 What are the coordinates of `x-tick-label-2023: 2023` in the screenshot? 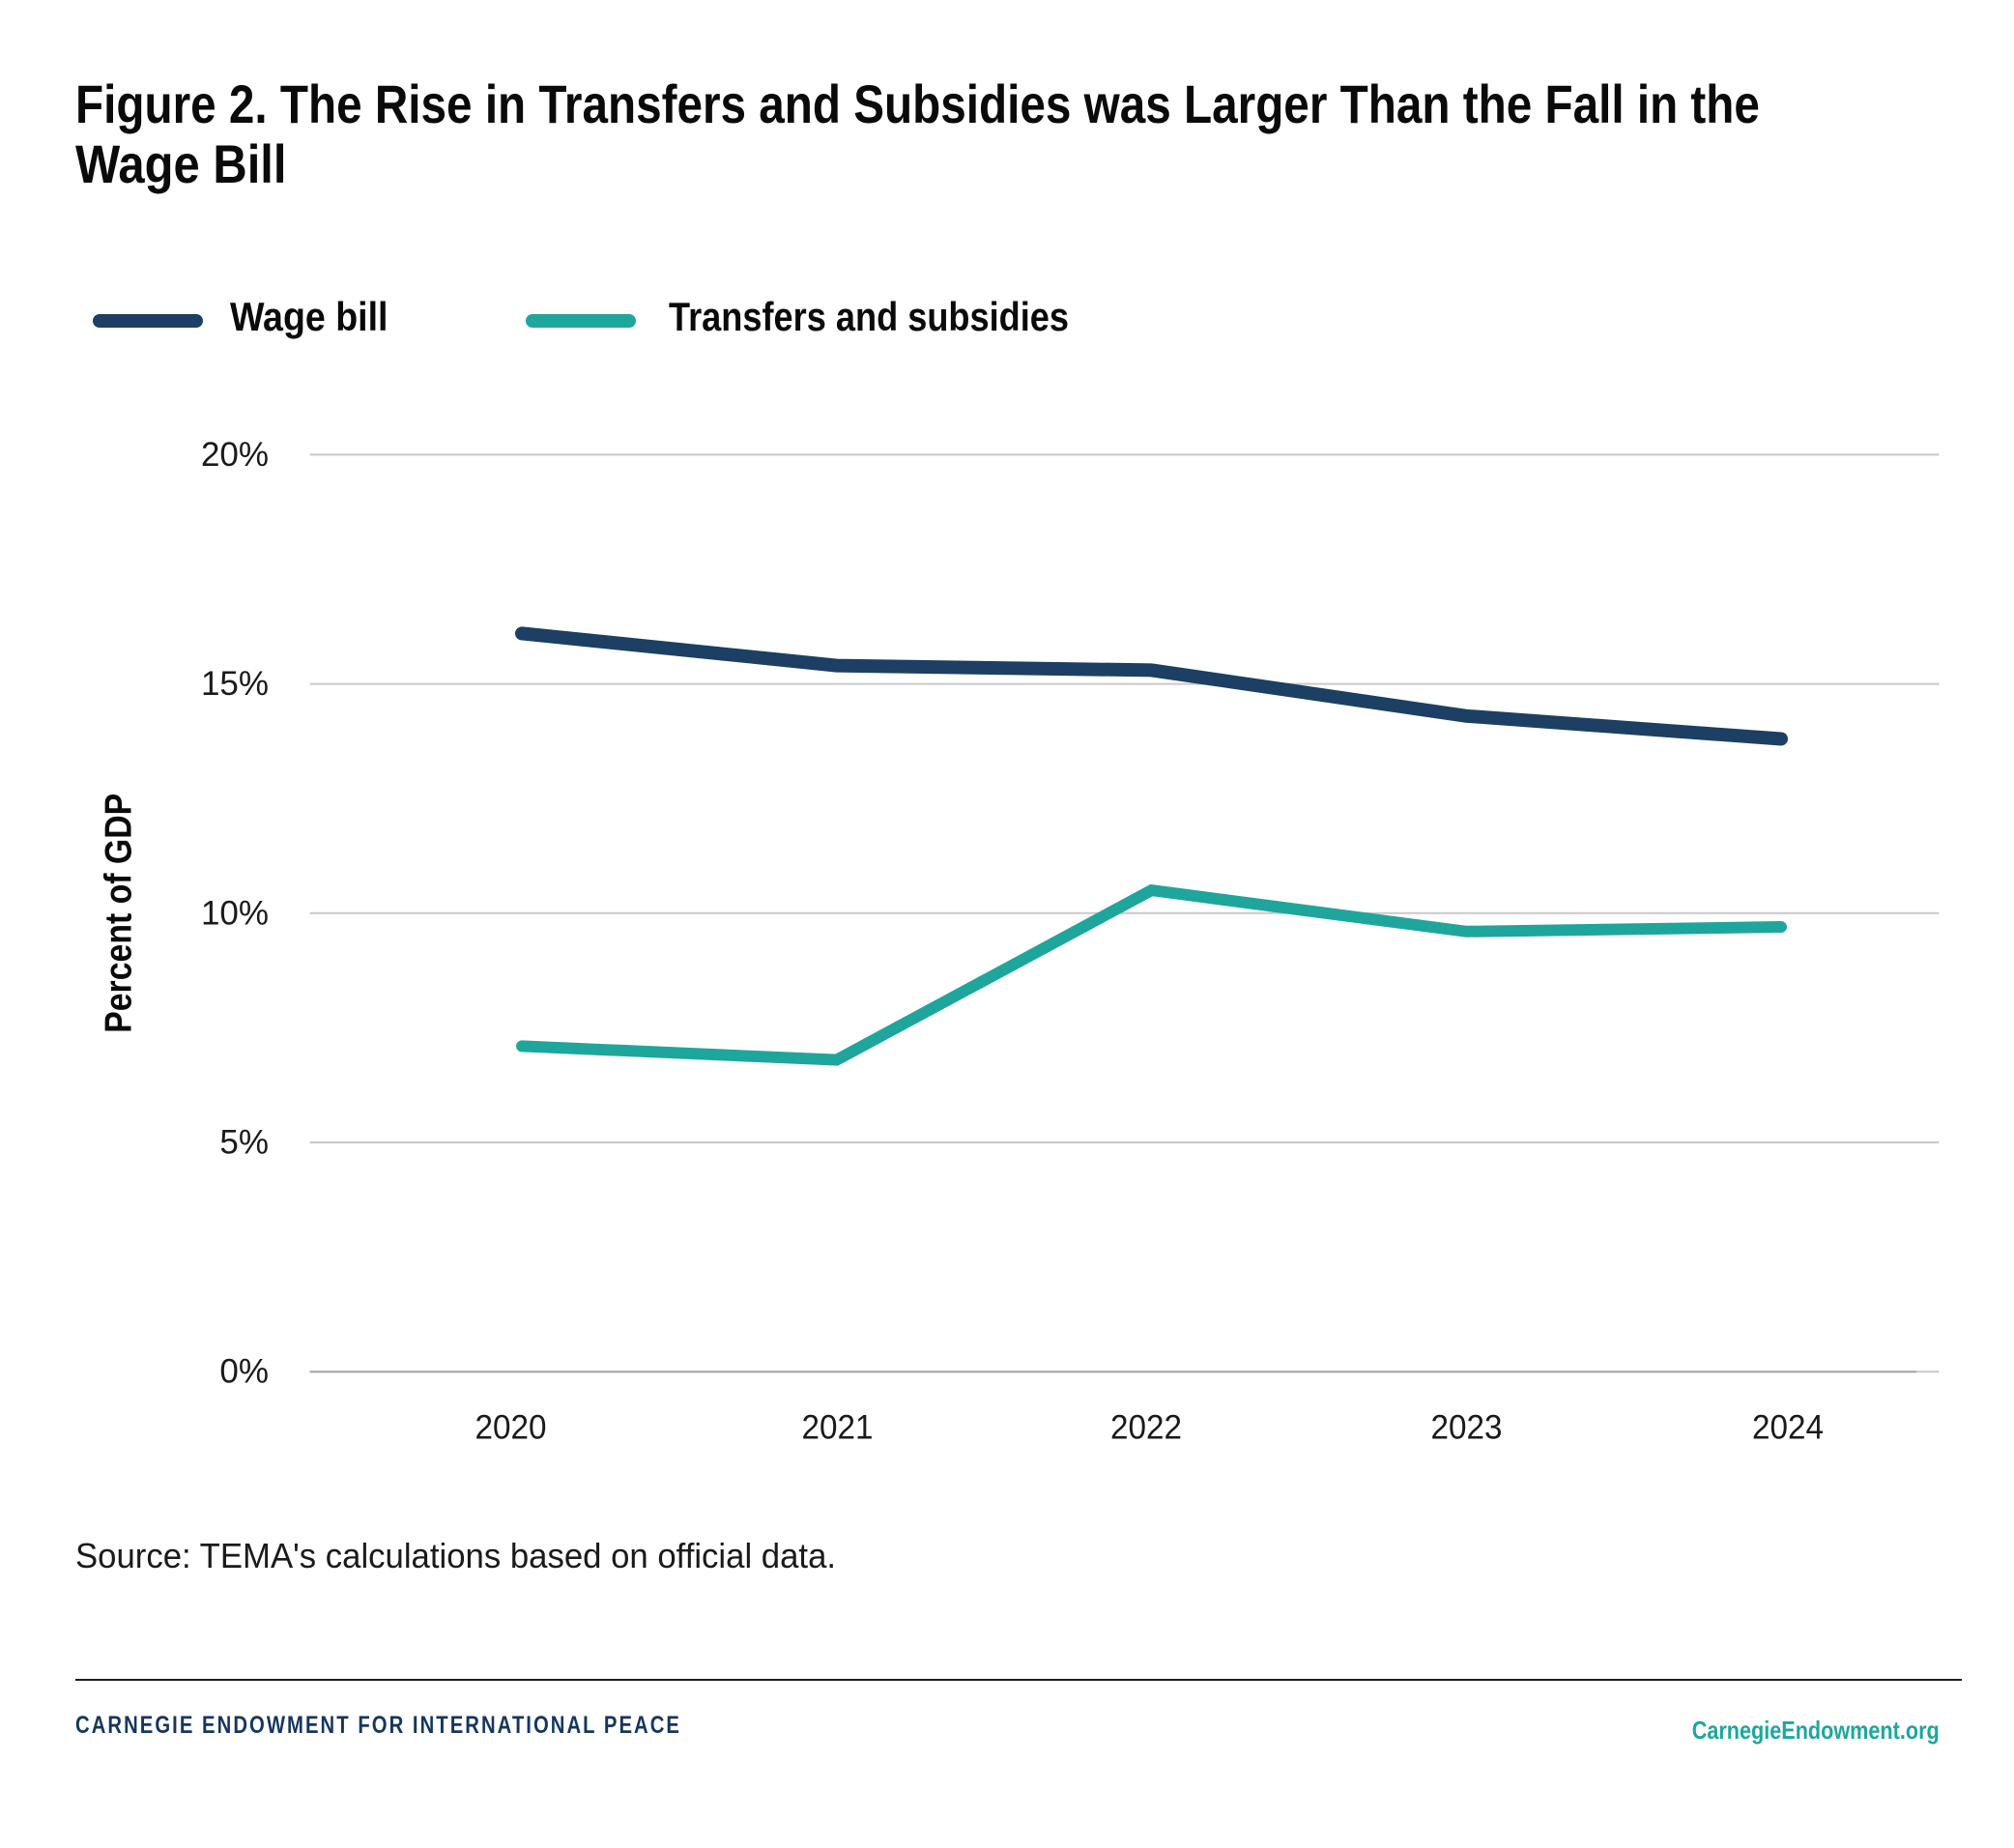 It's located at (1467, 1427).